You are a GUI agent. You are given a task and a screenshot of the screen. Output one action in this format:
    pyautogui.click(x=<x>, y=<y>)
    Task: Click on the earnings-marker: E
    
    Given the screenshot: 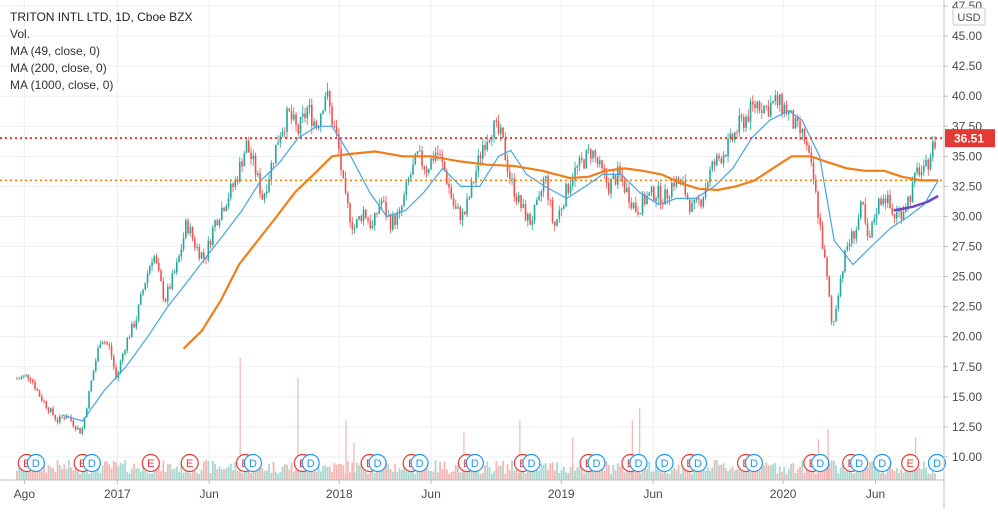 What is the action you would take?
    pyautogui.click(x=150, y=463)
    